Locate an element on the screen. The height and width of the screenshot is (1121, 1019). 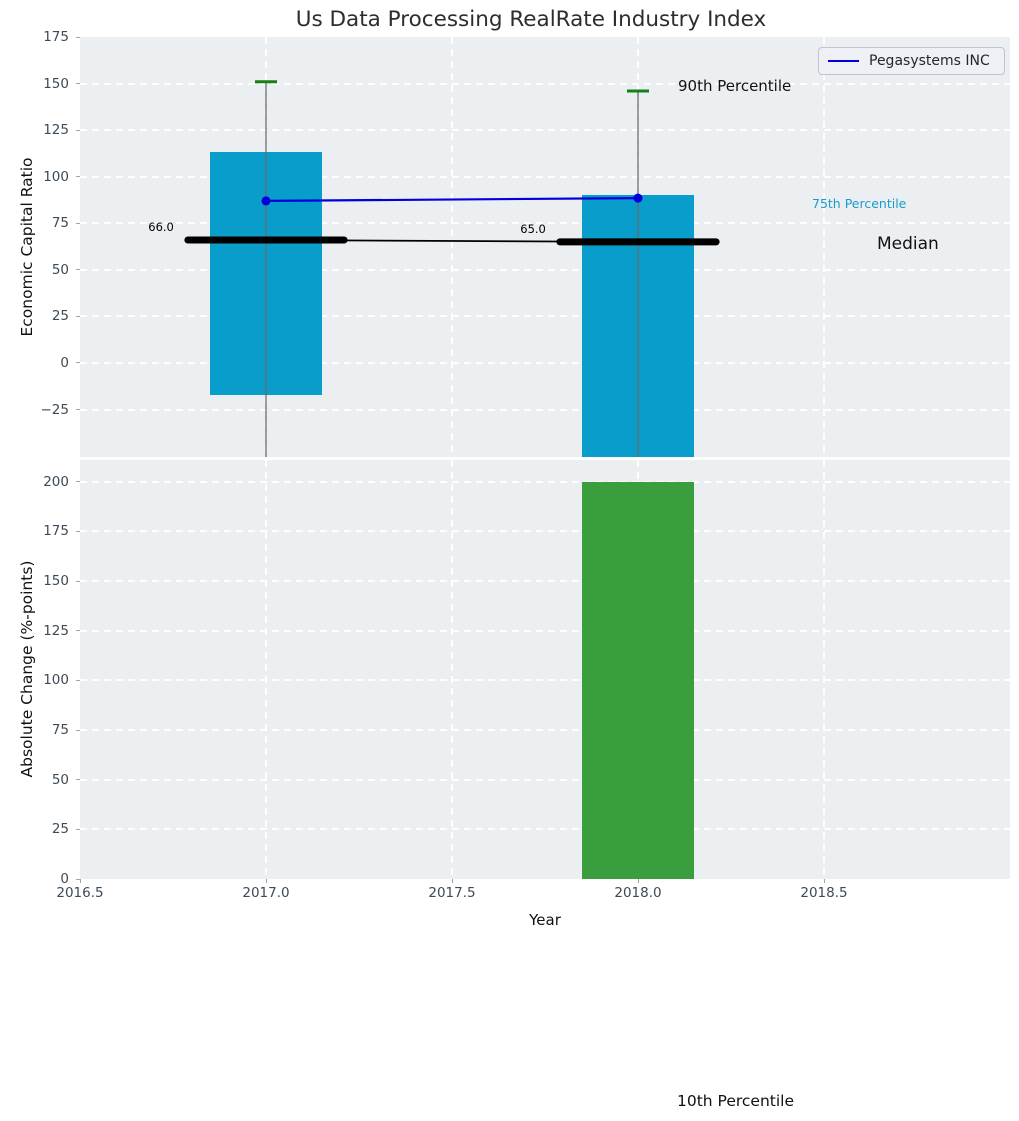
company-line is located at coordinates (452, 200).